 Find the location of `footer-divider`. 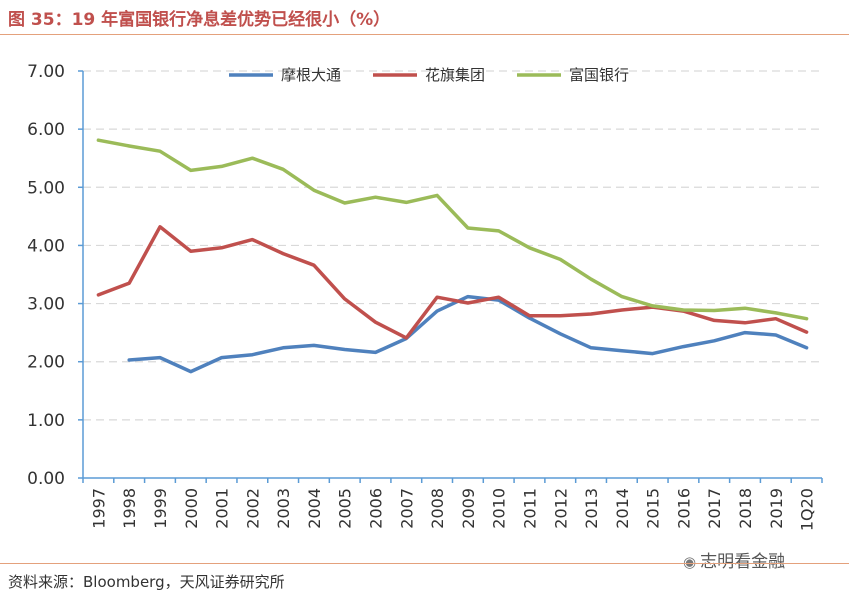

footer-divider is located at coordinates (424, 563).